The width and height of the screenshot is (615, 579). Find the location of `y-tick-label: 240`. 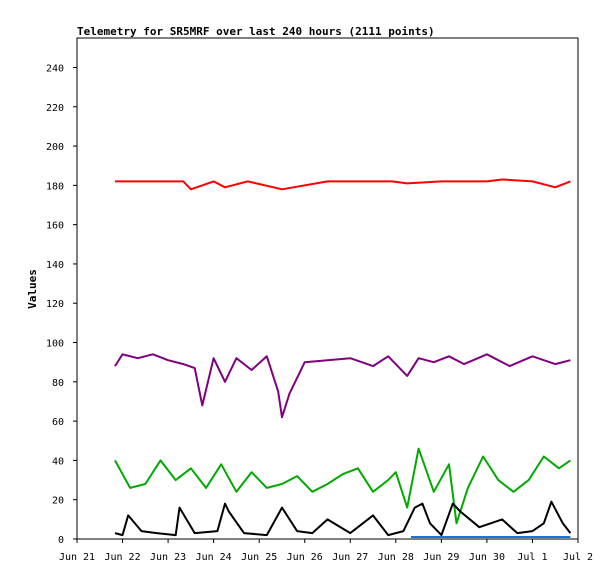

y-tick-label: 240 is located at coordinates (55, 68).